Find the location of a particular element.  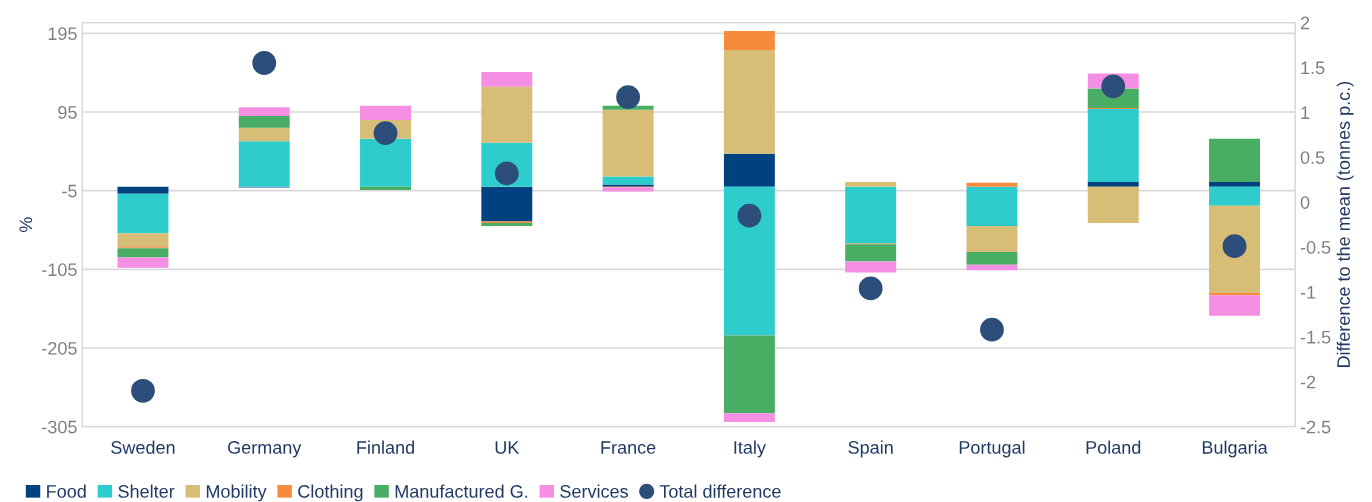

y2-tick-label: 1 is located at coordinates (1305, 112).